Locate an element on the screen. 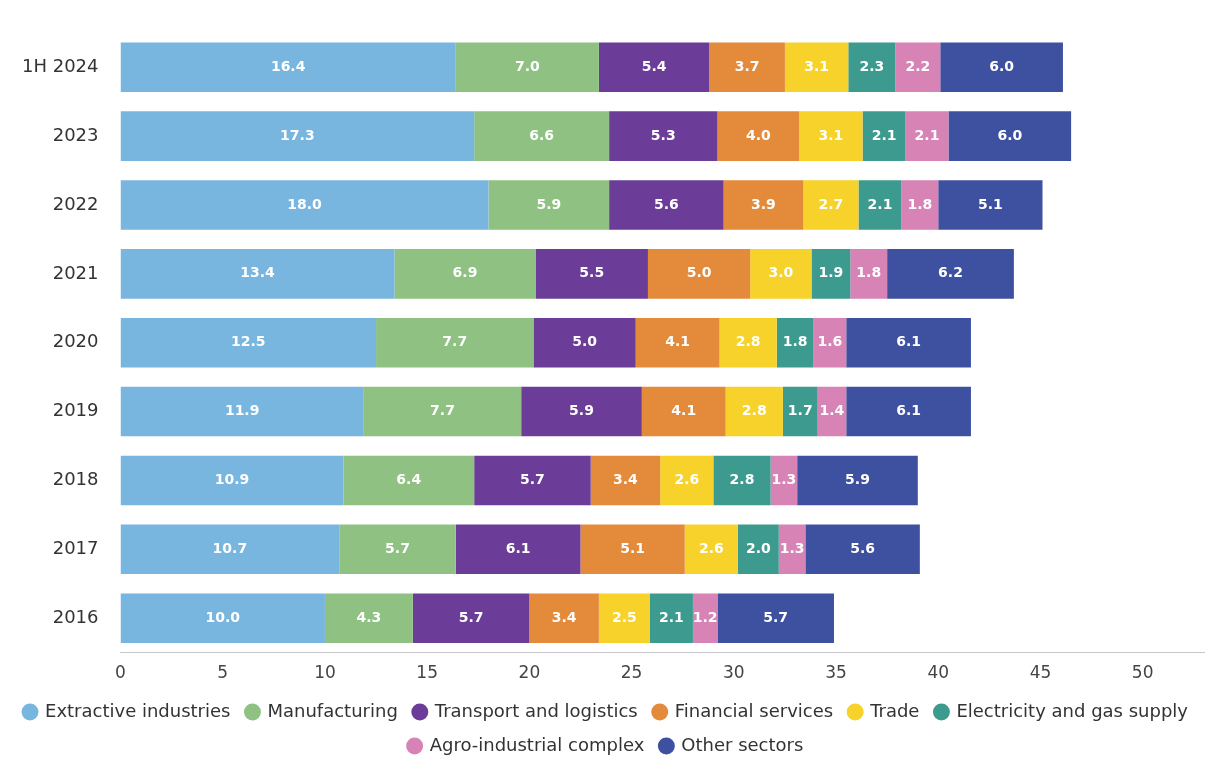  data-label: 16.4 is located at coordinates (288, 65).